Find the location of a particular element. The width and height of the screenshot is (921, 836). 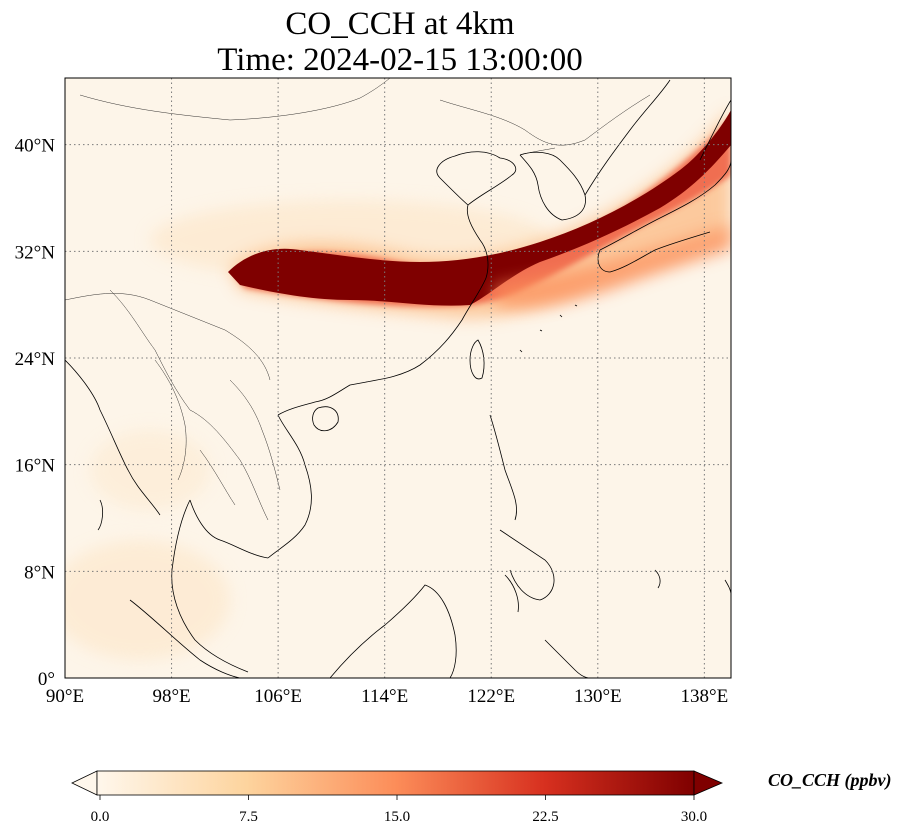

longitude-tick-labels: 90°E 98°E 106°E 114°E 122°E 130°E 138°E is located at coordinates (387, 696).